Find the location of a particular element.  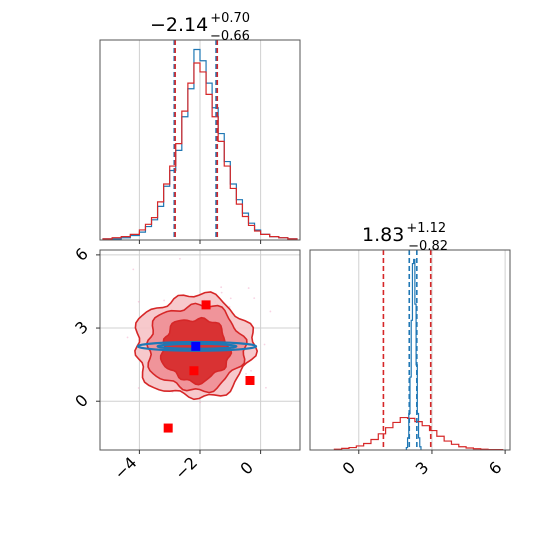

title-sup: +0.70 is located at coordinates (230, 18).